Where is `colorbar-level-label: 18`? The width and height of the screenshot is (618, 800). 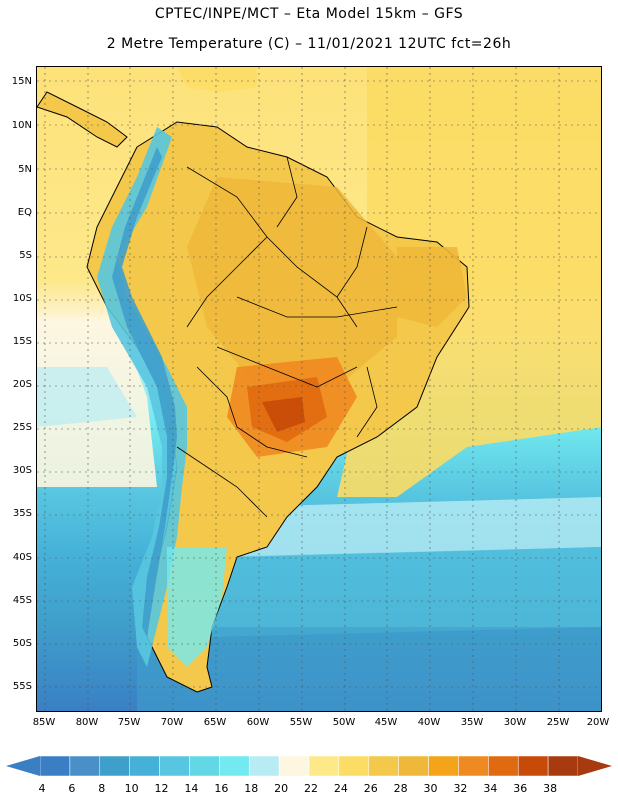 colorbar-level-label: 18 is located at coordinates (251, 788).